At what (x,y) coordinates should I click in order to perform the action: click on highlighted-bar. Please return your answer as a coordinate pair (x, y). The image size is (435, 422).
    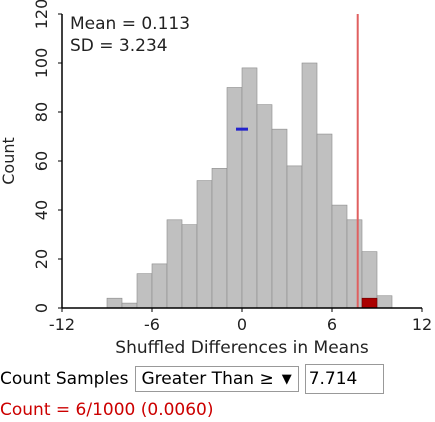
    Looking at the image, I should click on (369, 303).